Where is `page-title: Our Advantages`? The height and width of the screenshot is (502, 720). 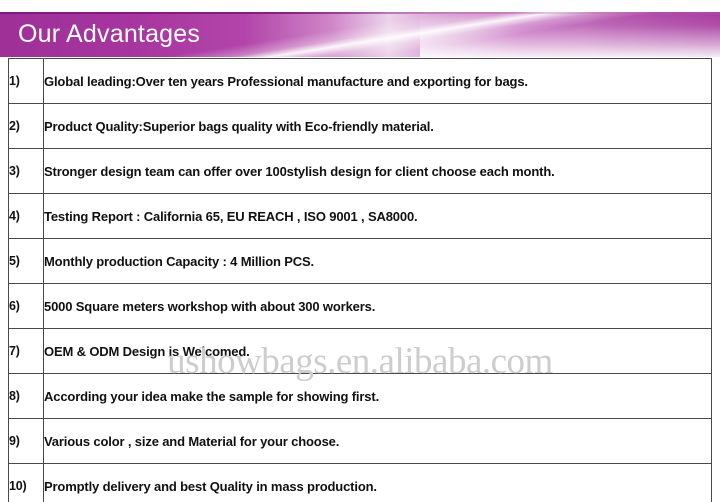
page-title: Our Advantages is located at coordinates (109, 34).